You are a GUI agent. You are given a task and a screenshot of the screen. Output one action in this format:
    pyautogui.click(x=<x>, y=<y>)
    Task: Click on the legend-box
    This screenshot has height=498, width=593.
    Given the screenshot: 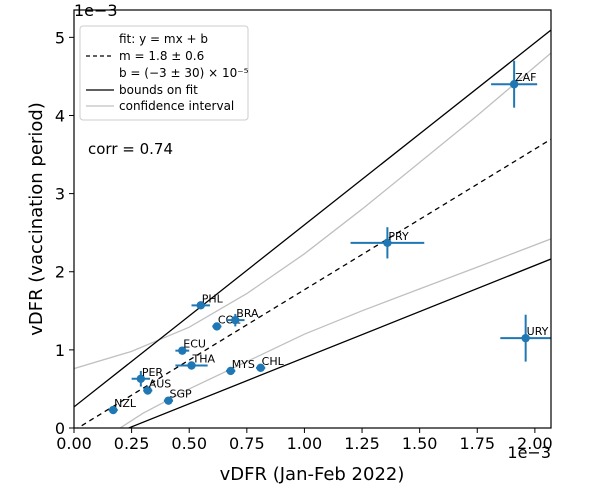 What is the action you would take?
    pyautogui.click(x=164, y=73)
    